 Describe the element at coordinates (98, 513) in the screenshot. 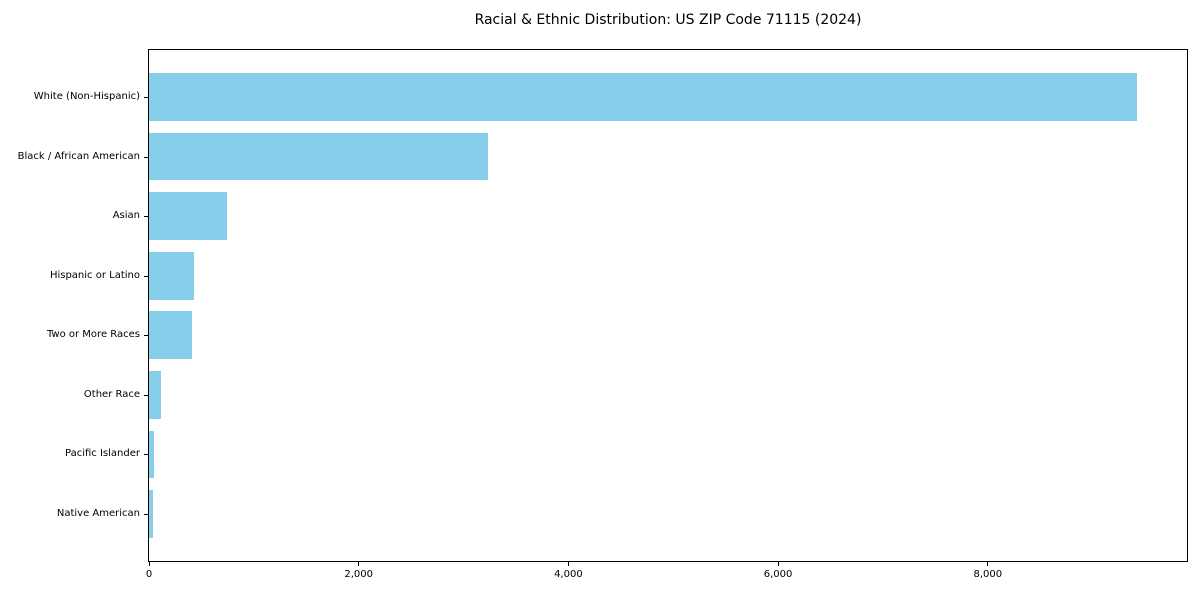

I see `y-tick-label: Native American` at that location.